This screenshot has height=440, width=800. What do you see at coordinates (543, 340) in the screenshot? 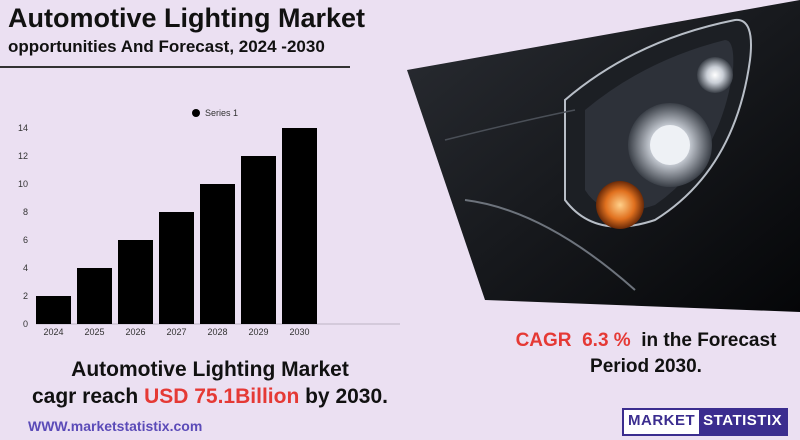
I see `cagr-label: CAGR` at bounding box center [543, 340].